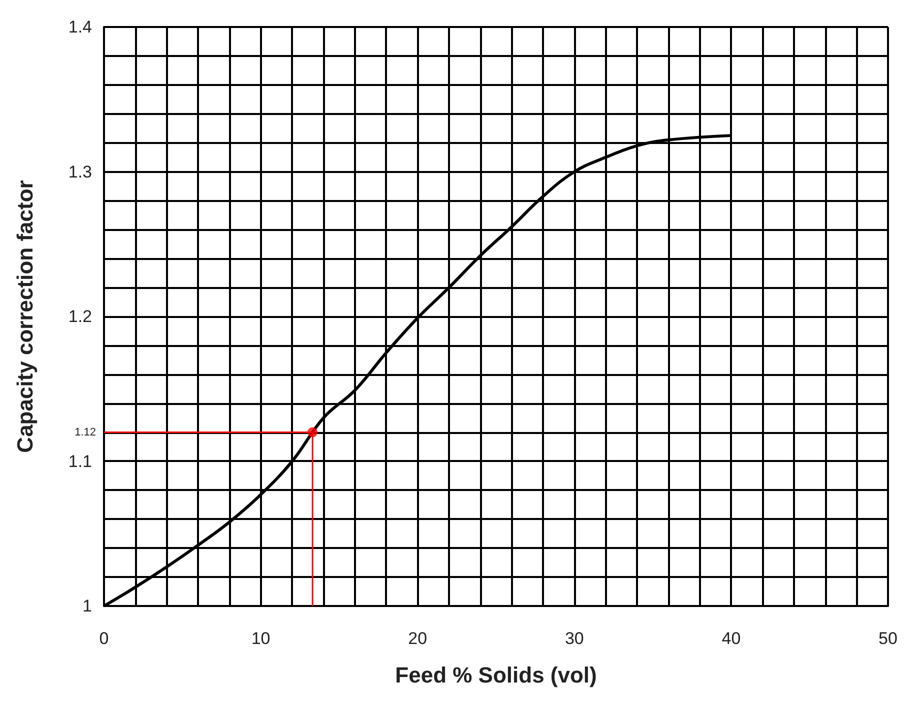  What do you see at coordinates (888, 638) in the screenshot?
I see `x-tick-label: 50` at bounding box center [888, 638].